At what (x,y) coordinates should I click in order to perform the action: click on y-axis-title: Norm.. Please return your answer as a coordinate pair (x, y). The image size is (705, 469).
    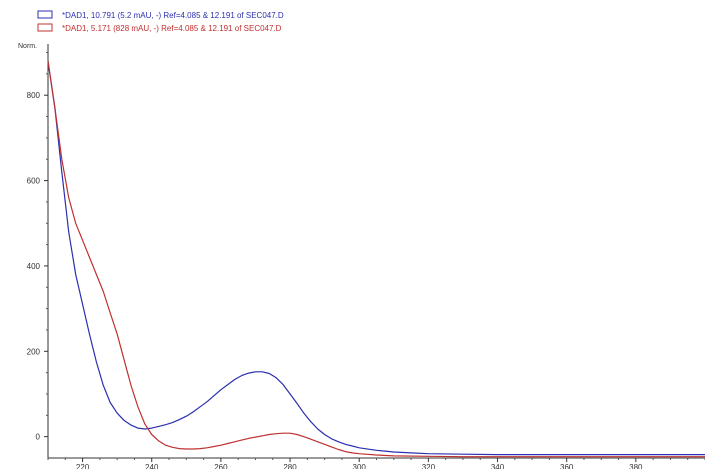
    Looking at the image, I should click on (27, 46).